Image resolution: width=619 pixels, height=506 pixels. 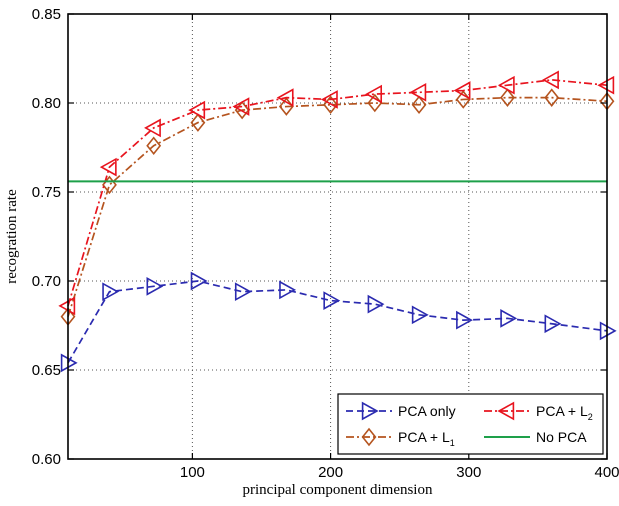 I want to click on x-tick-label: 100, so click(x=192, y=472).